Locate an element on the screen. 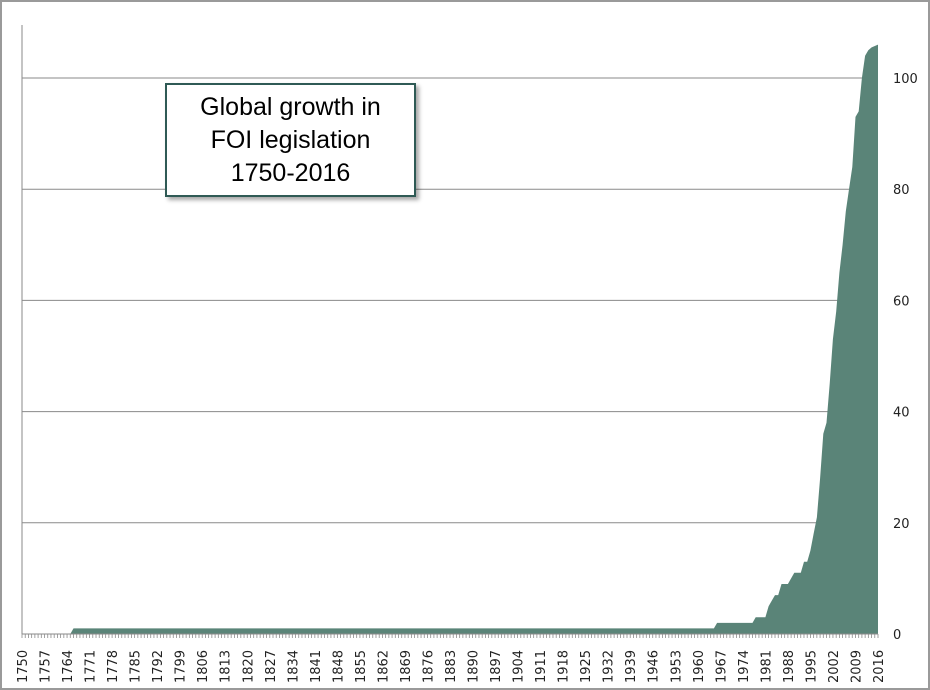 This screenshot has width=930, height=690. y-tick-label: 0 is located at coordinates (897, 635).